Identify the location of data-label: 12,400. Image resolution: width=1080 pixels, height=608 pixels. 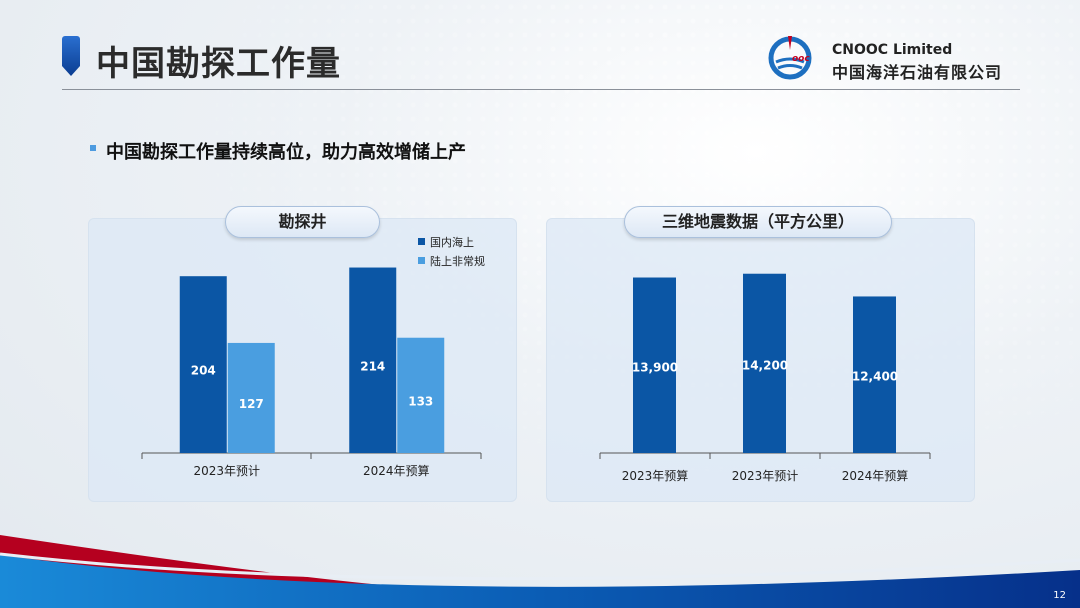
(875, 377).